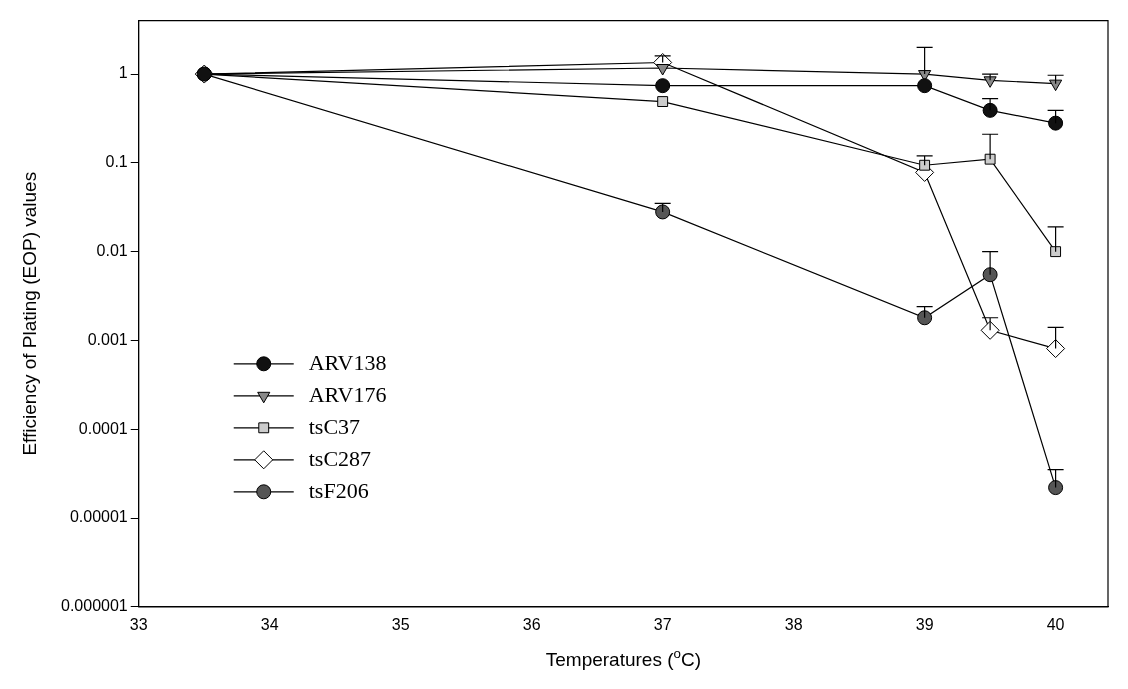 The image size is (1128, 689). What do you see at coordinates (340, 458) in the screenshot?
I see `legend-label: tsC287` at bounding box center [340, 458].